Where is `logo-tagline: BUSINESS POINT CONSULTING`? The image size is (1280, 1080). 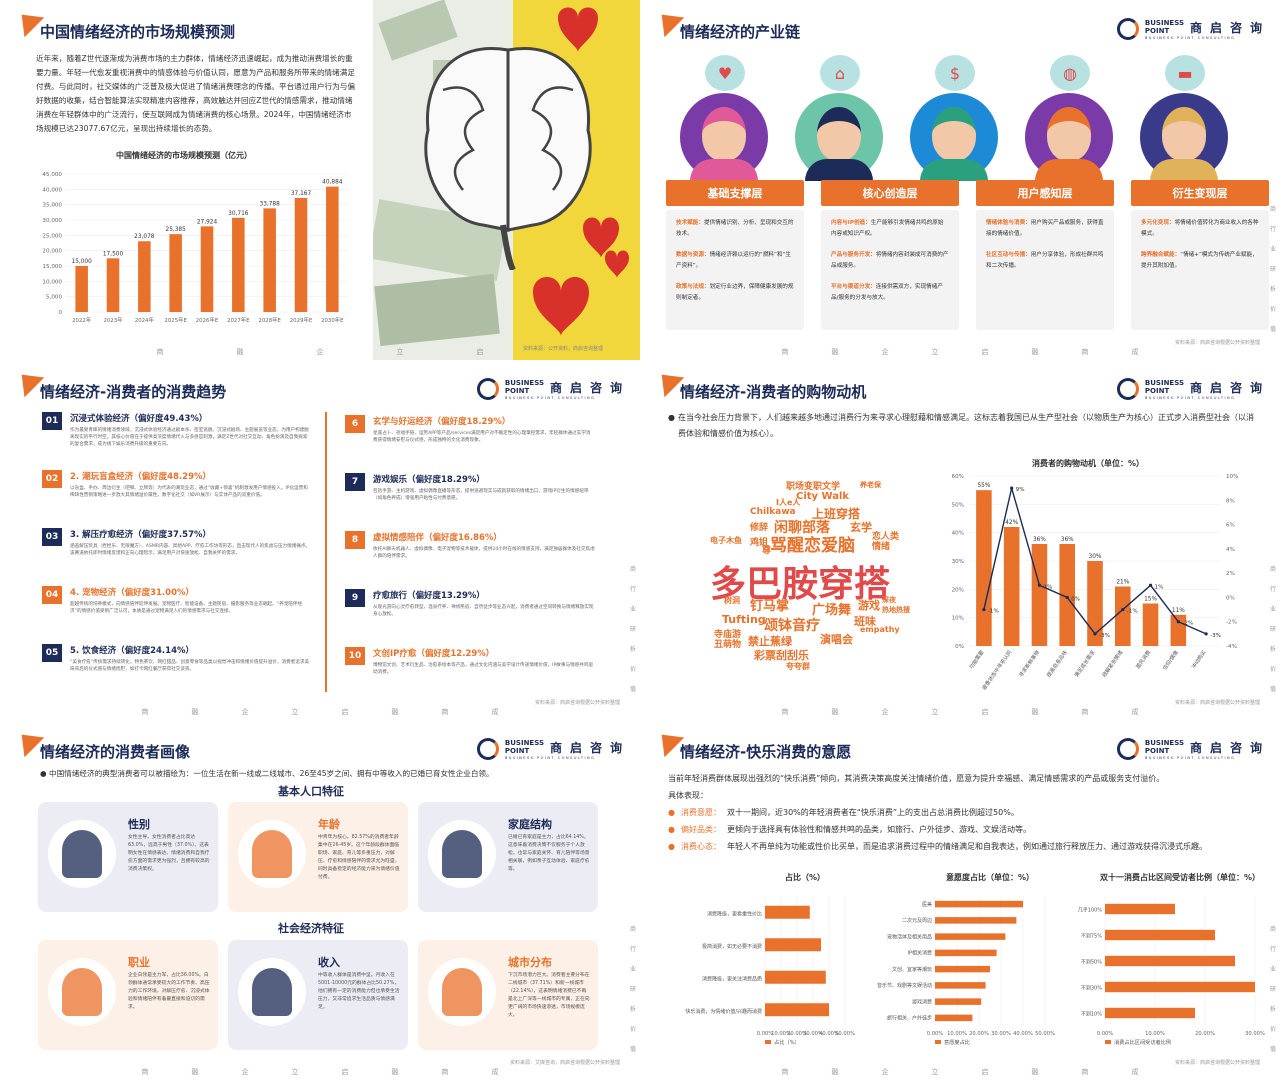 logo-tagline: BUSINESS POINT CONSULTING is located at coordinates (550, 757).